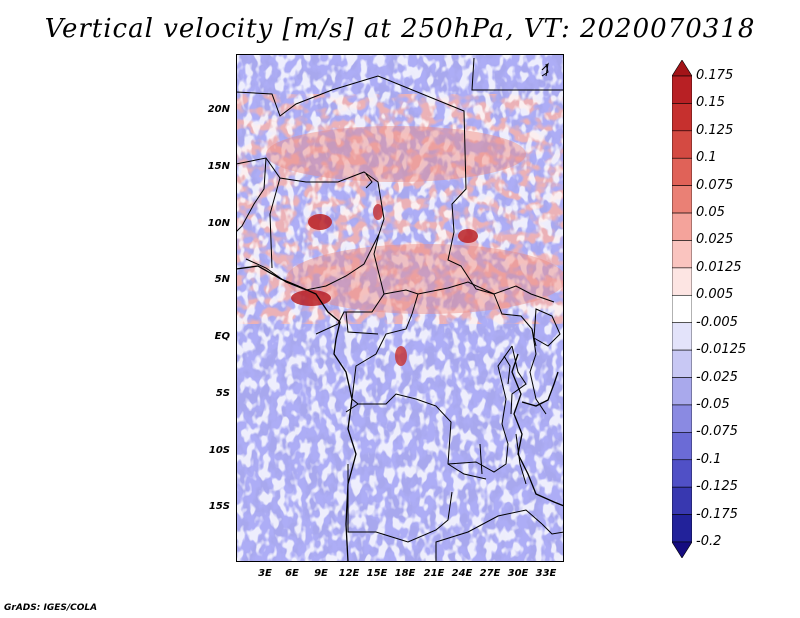 Image resolution: width=800 pixels, height=618 pixels. I want to click on colorbar-label: 0.1, so click(706, 158).